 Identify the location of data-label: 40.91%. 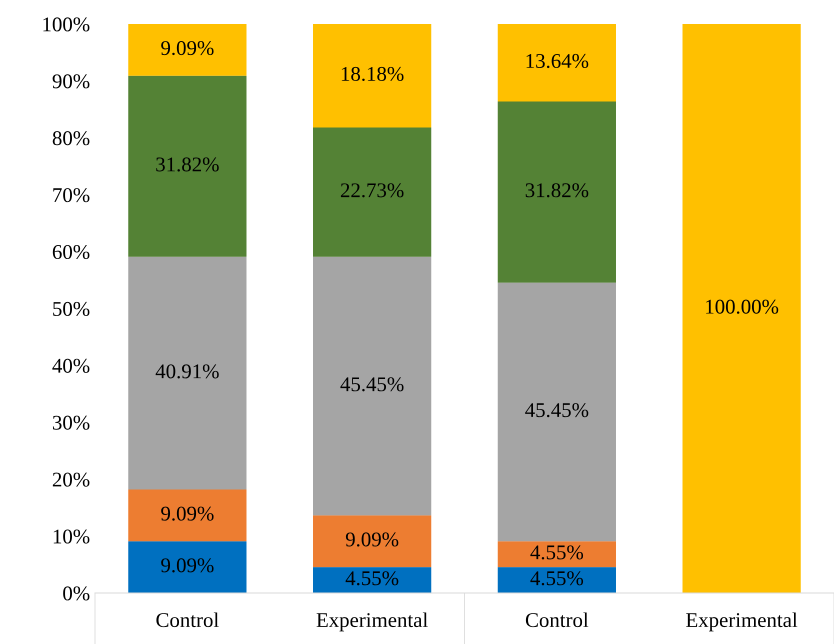
(187, 371).